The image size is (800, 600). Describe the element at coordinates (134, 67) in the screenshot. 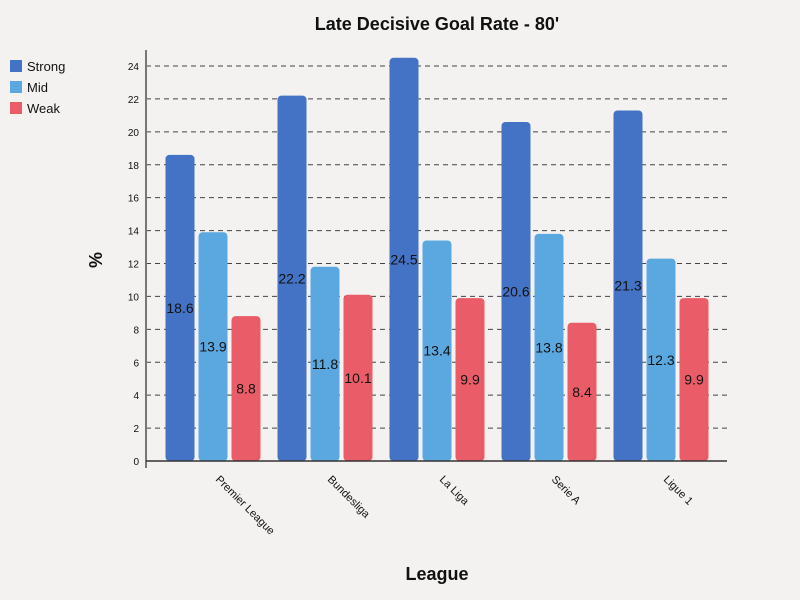

I see `y-tick-label: 24` at that location.